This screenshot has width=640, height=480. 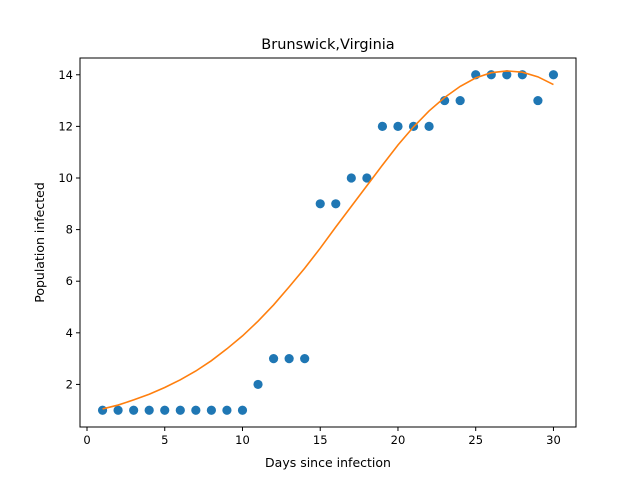 I want to click on x-tick-label: 30, so click(x=553, y=440).